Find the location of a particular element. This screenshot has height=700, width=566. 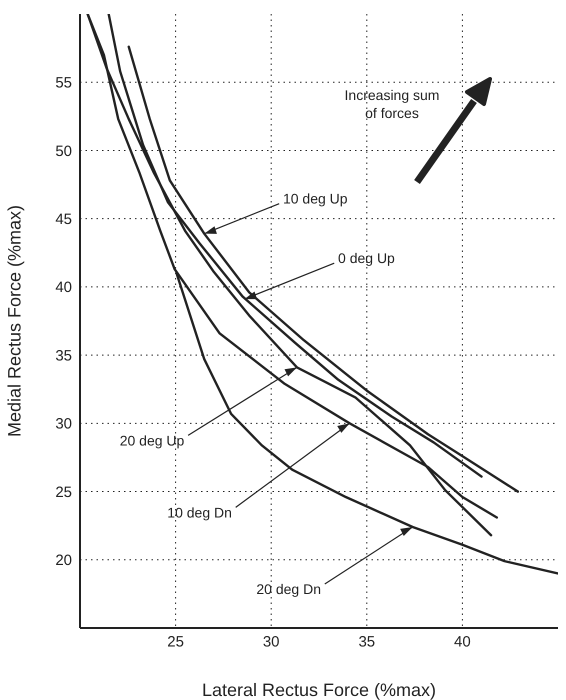

y-tick-label: 25 is located at coordinates (63, 492).